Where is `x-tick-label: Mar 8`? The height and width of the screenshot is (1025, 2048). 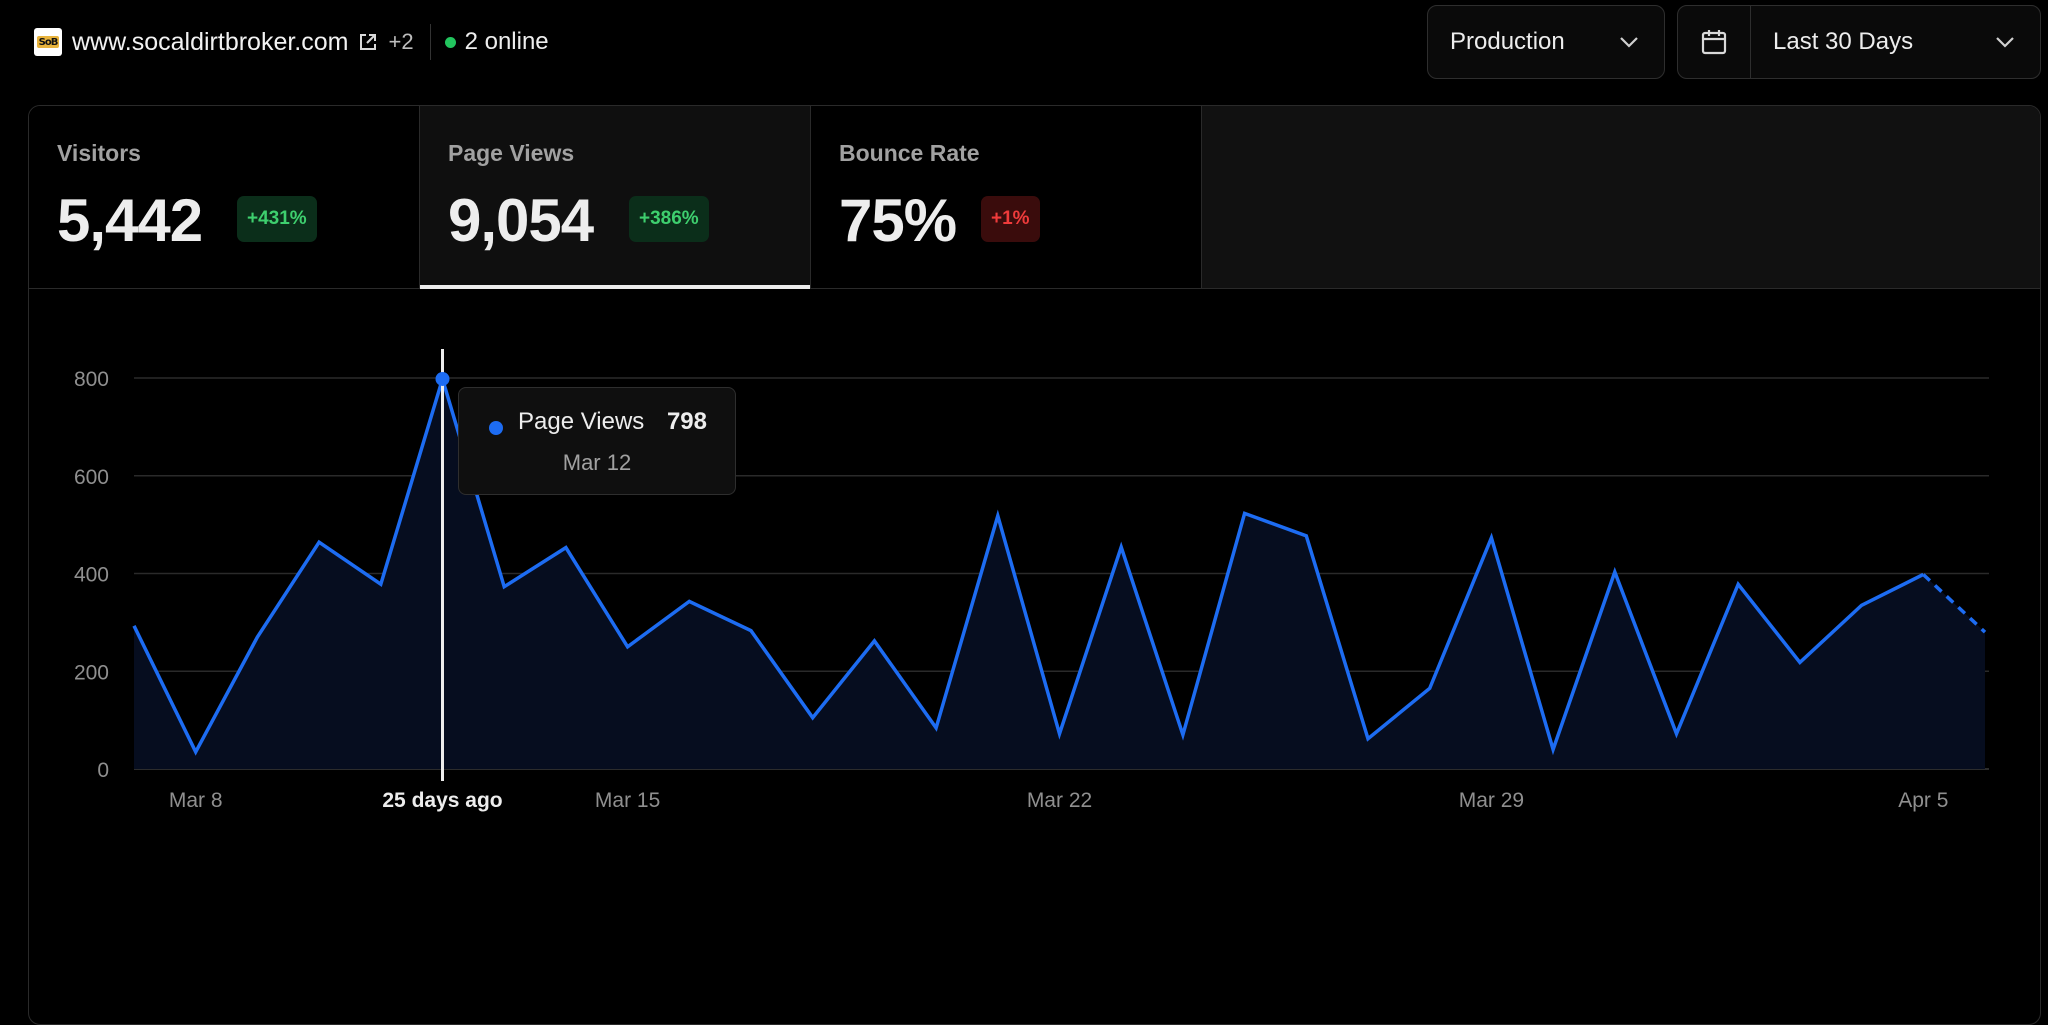 x-tick-label: Mar 8 is located at coordinates (196, 800).